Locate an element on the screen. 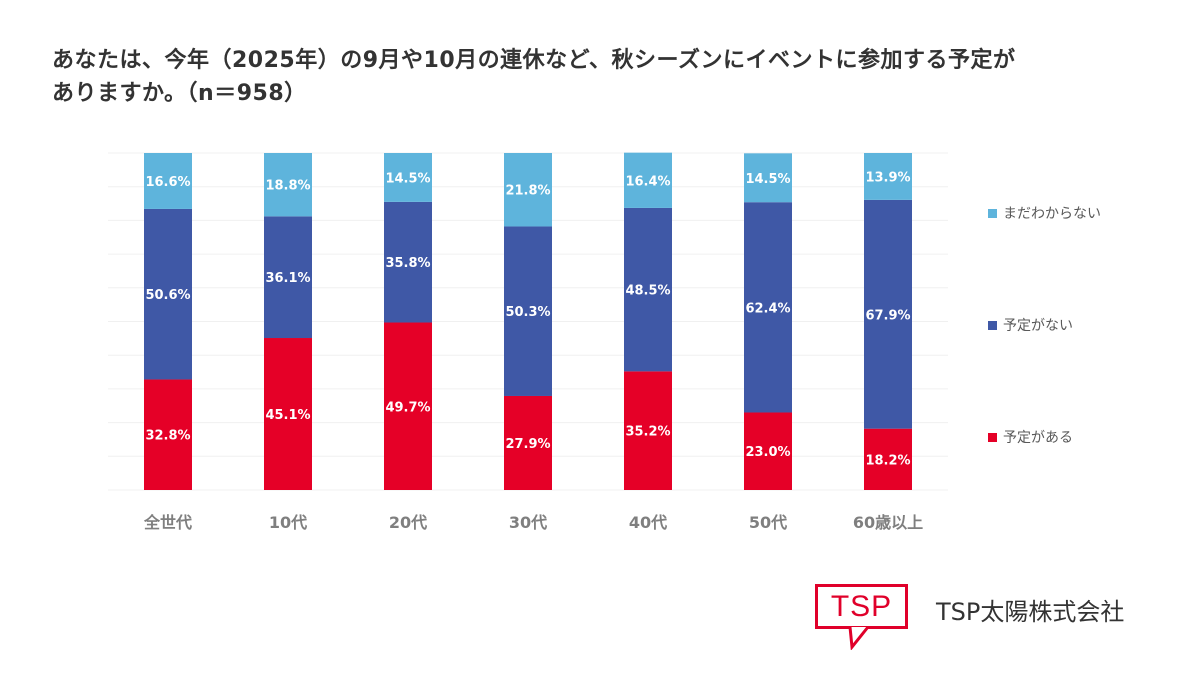 The width and height of the screenshot is (1200, 686). data-label: 13.9% is located at coordinates (887, 177).